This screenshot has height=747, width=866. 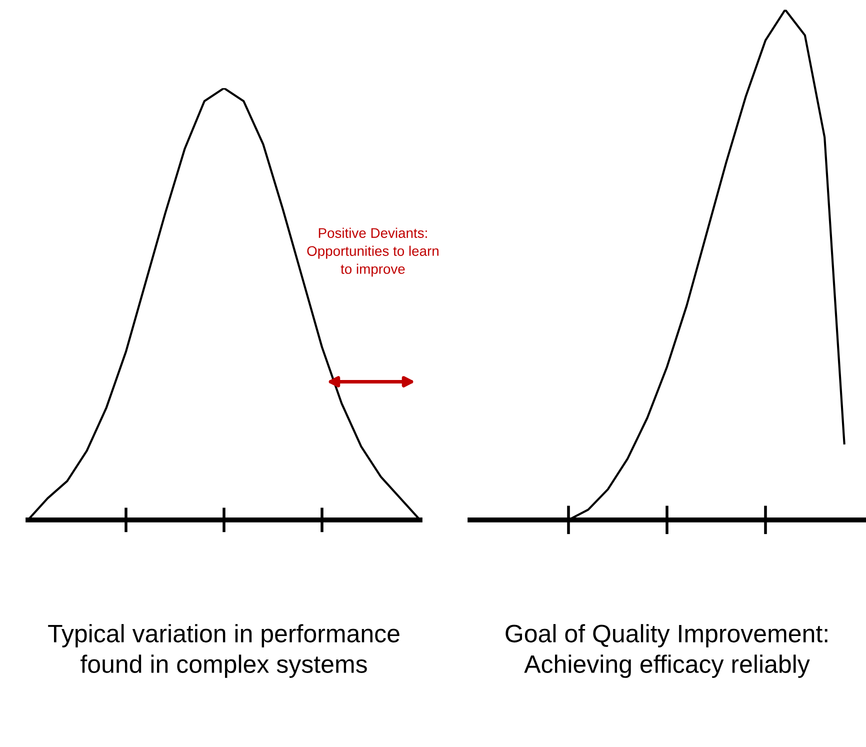 I want to click on x-axis-title: Typical variation in performance found in complex systems, so click(x=224, y=651).